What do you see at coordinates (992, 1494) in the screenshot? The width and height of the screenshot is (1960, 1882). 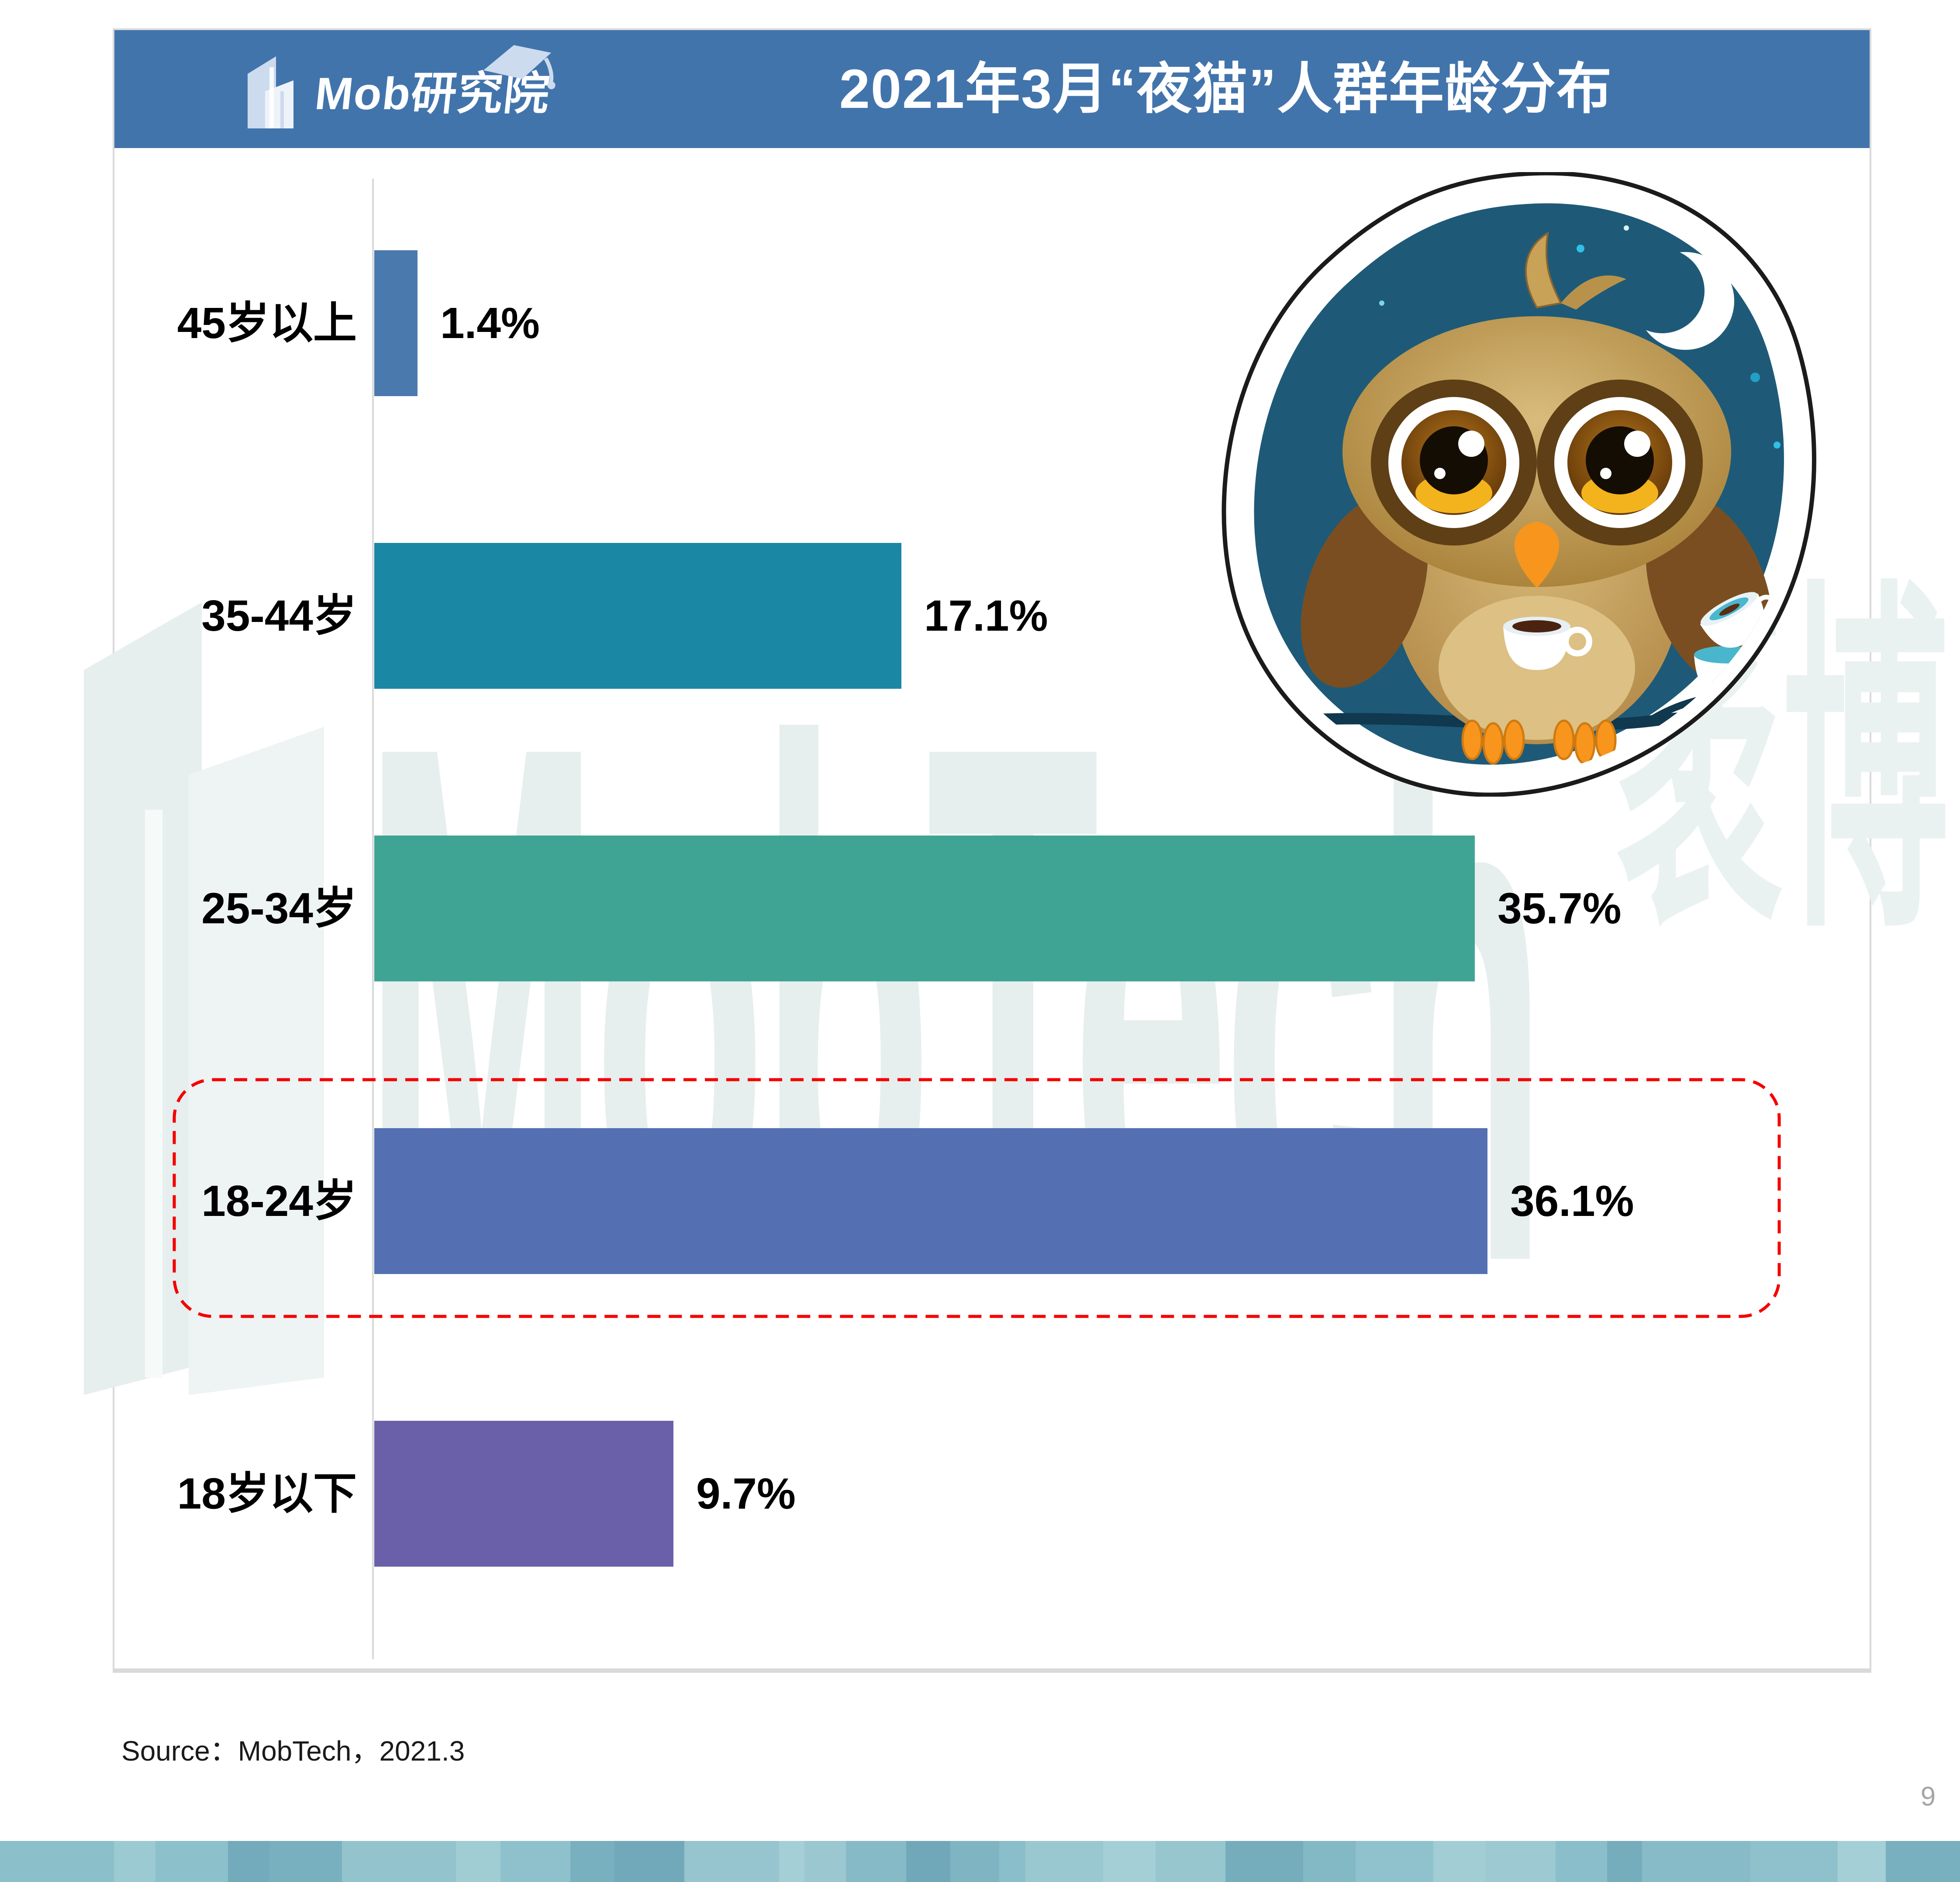 I see `chart-row: 18岁以下 9.7%` at bounding box center [992, 1494].